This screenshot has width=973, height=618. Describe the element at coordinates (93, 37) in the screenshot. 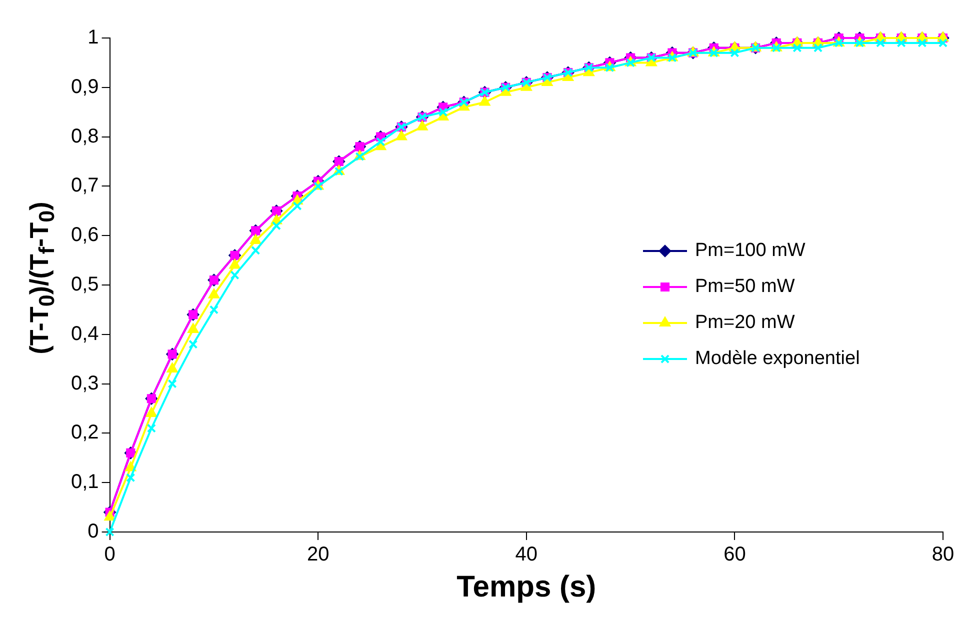

I see `y-tick-label: 1` at that location.